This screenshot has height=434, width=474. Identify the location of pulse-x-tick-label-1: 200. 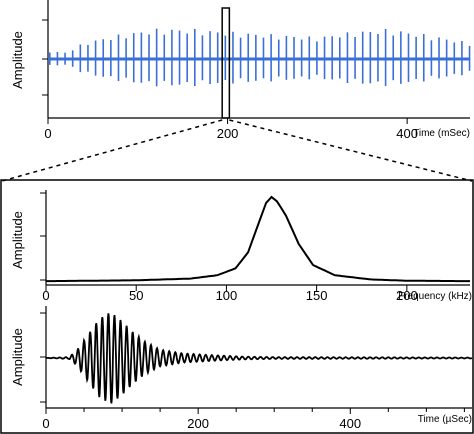
(198, 423).